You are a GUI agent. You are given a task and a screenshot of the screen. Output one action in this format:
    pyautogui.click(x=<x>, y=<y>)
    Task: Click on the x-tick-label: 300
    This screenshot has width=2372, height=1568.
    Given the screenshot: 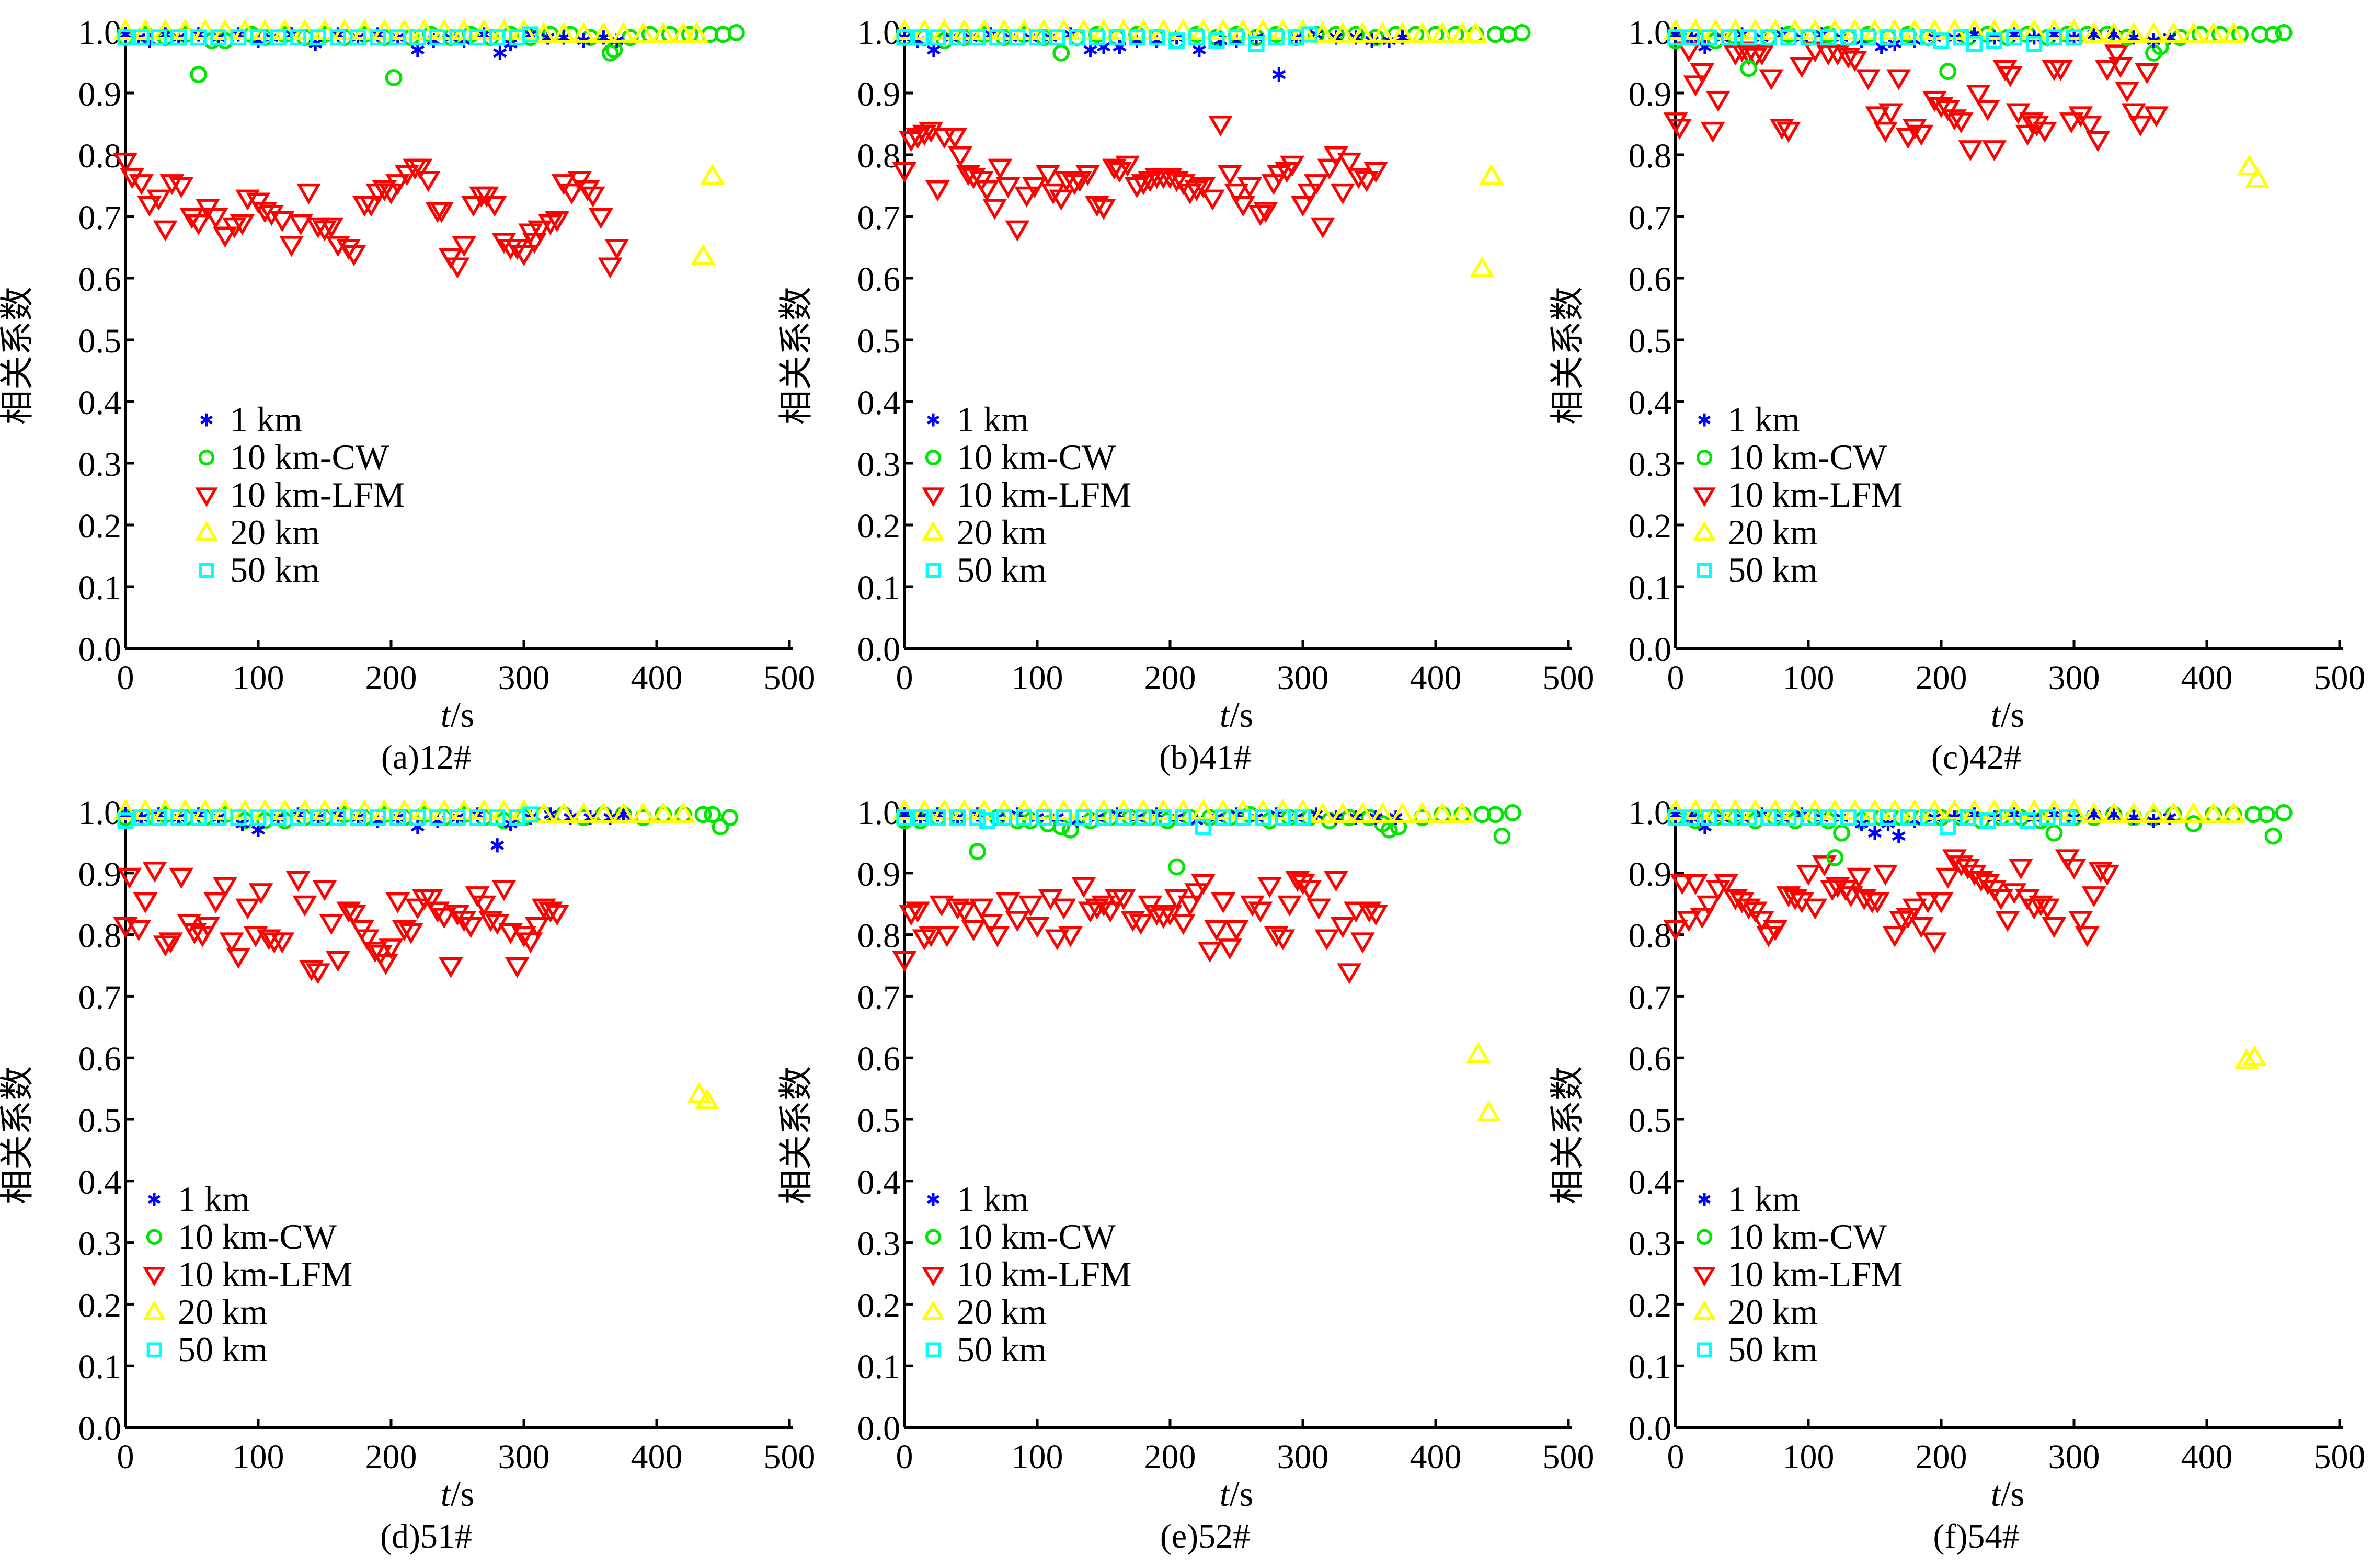 What is the action you would take?
    pyautogui.click(x=524, y=1457)
    